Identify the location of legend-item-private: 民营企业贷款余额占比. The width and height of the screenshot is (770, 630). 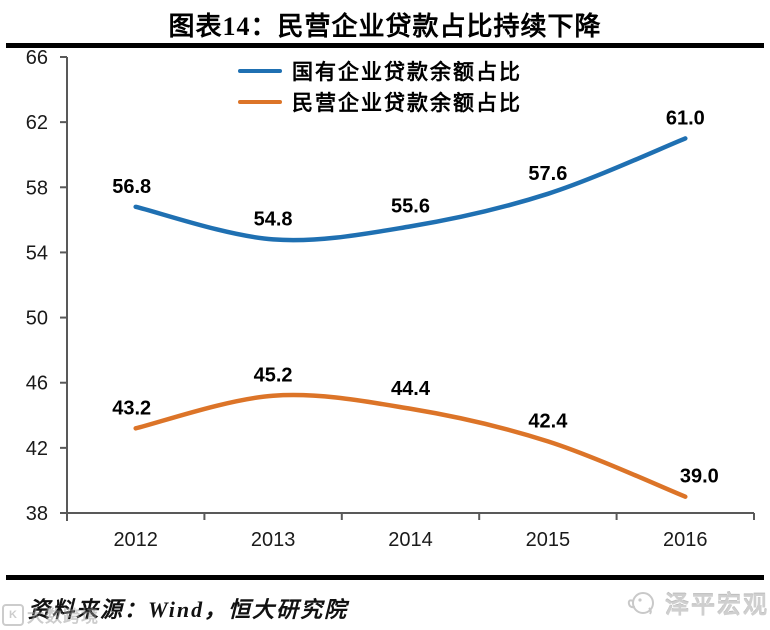
(380, 101).